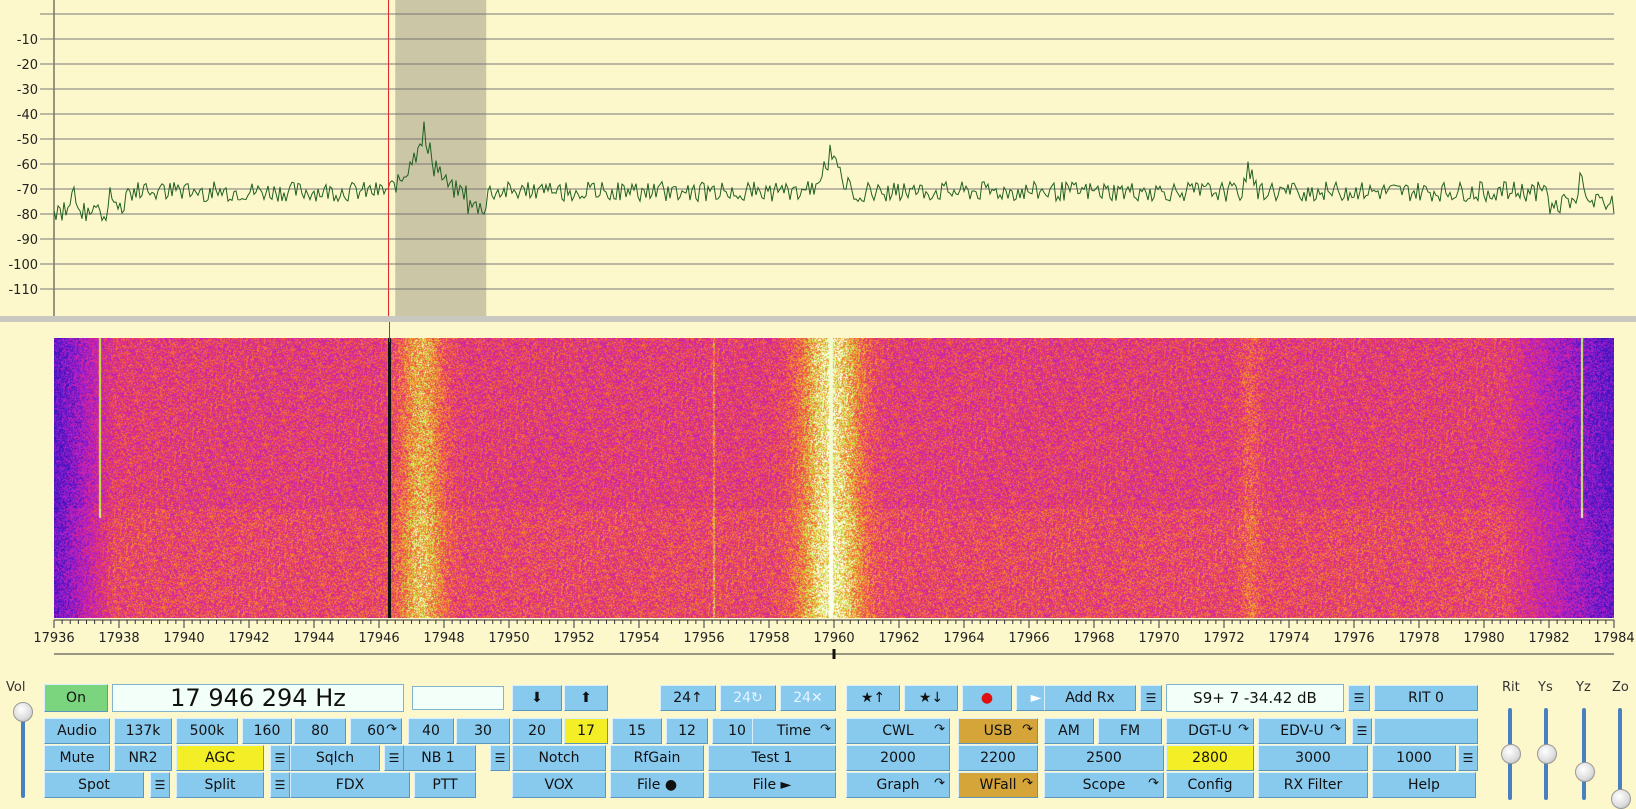  What do you see at coordinates (1210, 731) in the screenshot?
I see `mode-dgt-u: DGT-U ↷` at bounding box center [1210, 731].